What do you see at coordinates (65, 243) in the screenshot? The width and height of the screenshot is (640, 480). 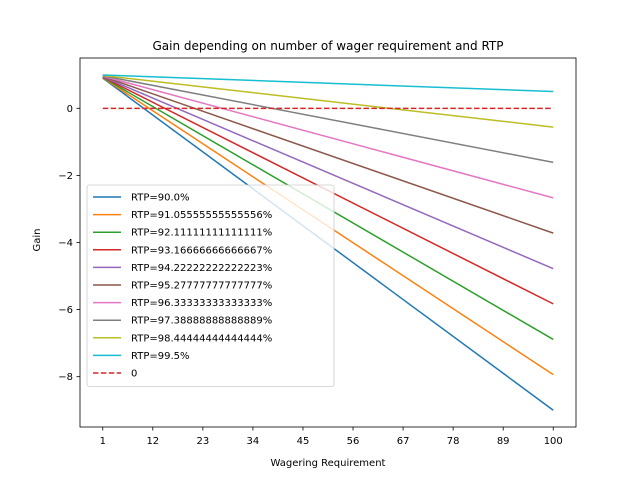 I see `y-tick-label-2: −4` at bounding box center [65, 243].